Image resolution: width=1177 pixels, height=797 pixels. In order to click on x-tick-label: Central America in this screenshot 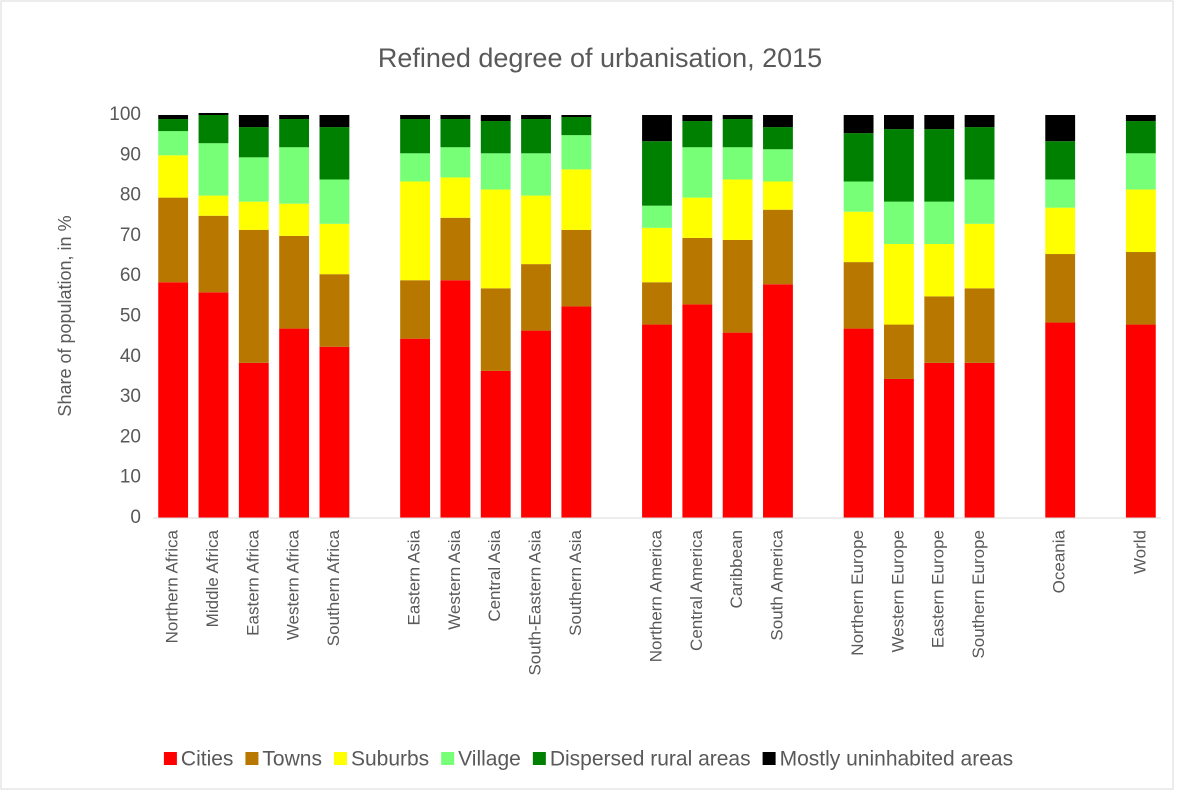, I will do `click(696, 589)`.